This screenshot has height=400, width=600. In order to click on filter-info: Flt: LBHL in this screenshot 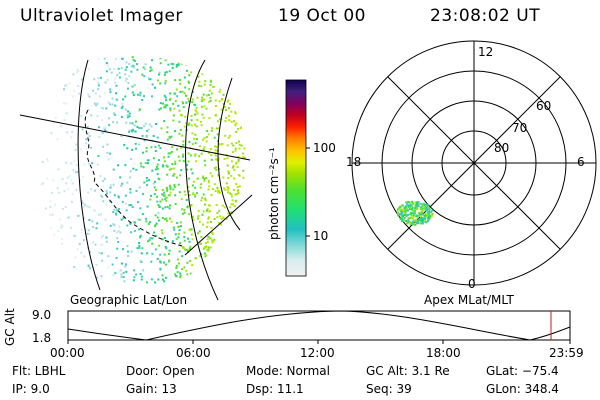, I will do `click(39, 371)`.